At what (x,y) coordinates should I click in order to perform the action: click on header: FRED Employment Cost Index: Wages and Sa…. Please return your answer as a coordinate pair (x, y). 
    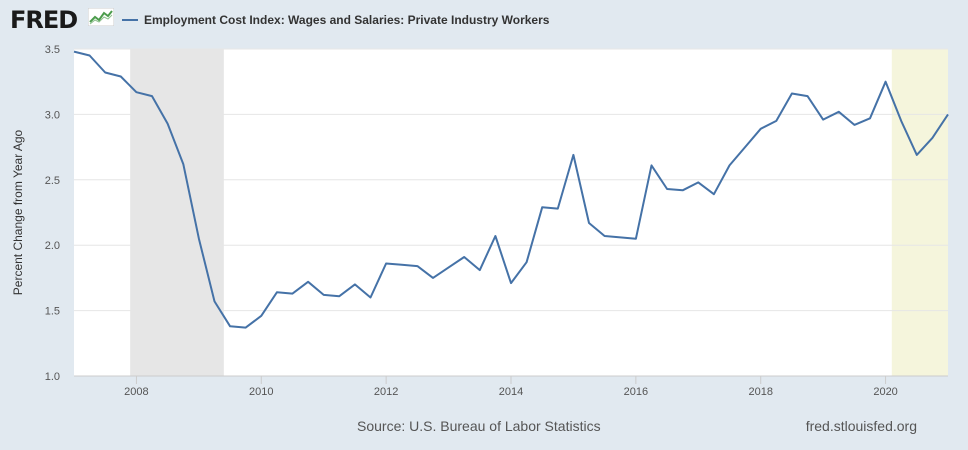
    Looking at the image, I should click on (484, 20).